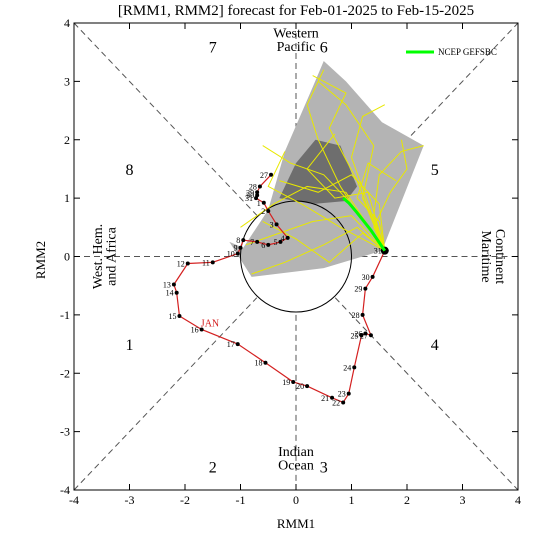 This screenshot has height=540, width=540. Describe the element at coordinates (67, 23) in the screenshot. I see `y-tick-label: 4` at that location.